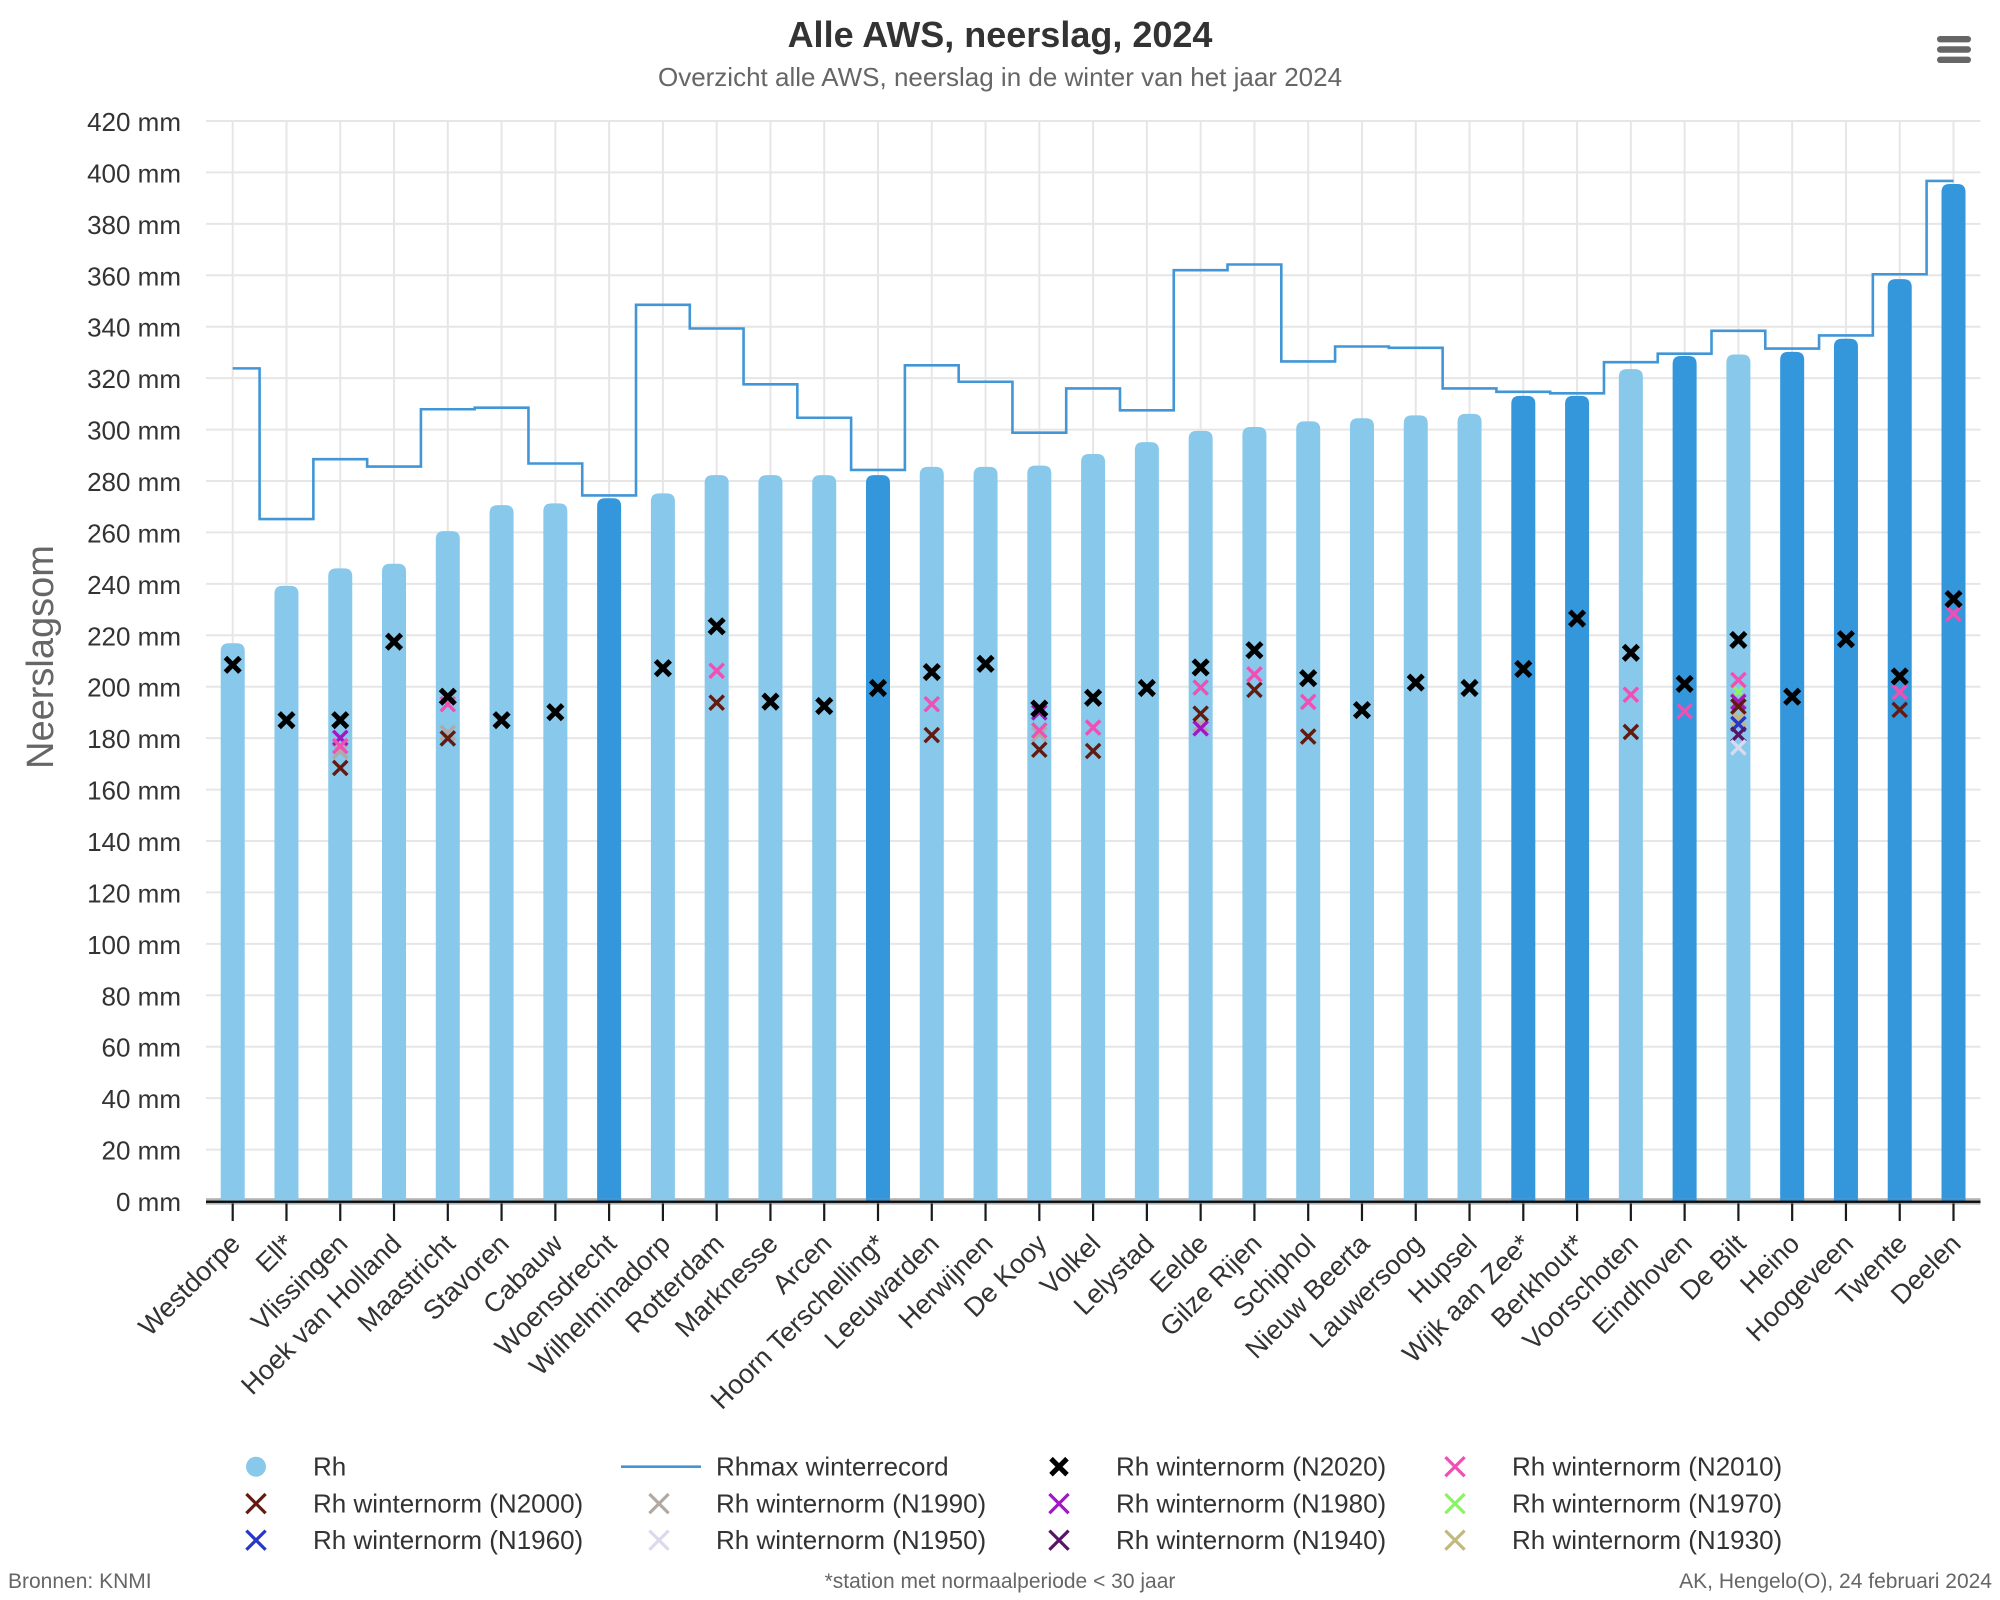 This screenshot has height=1600, width=2000. What do you see at coordinates (1000, 1581) in the screenshot?
I see `svg-text:*station met normaalperiode <: *station met normaalperiode < 30 jaar` at bounding box center [1000, 1581].